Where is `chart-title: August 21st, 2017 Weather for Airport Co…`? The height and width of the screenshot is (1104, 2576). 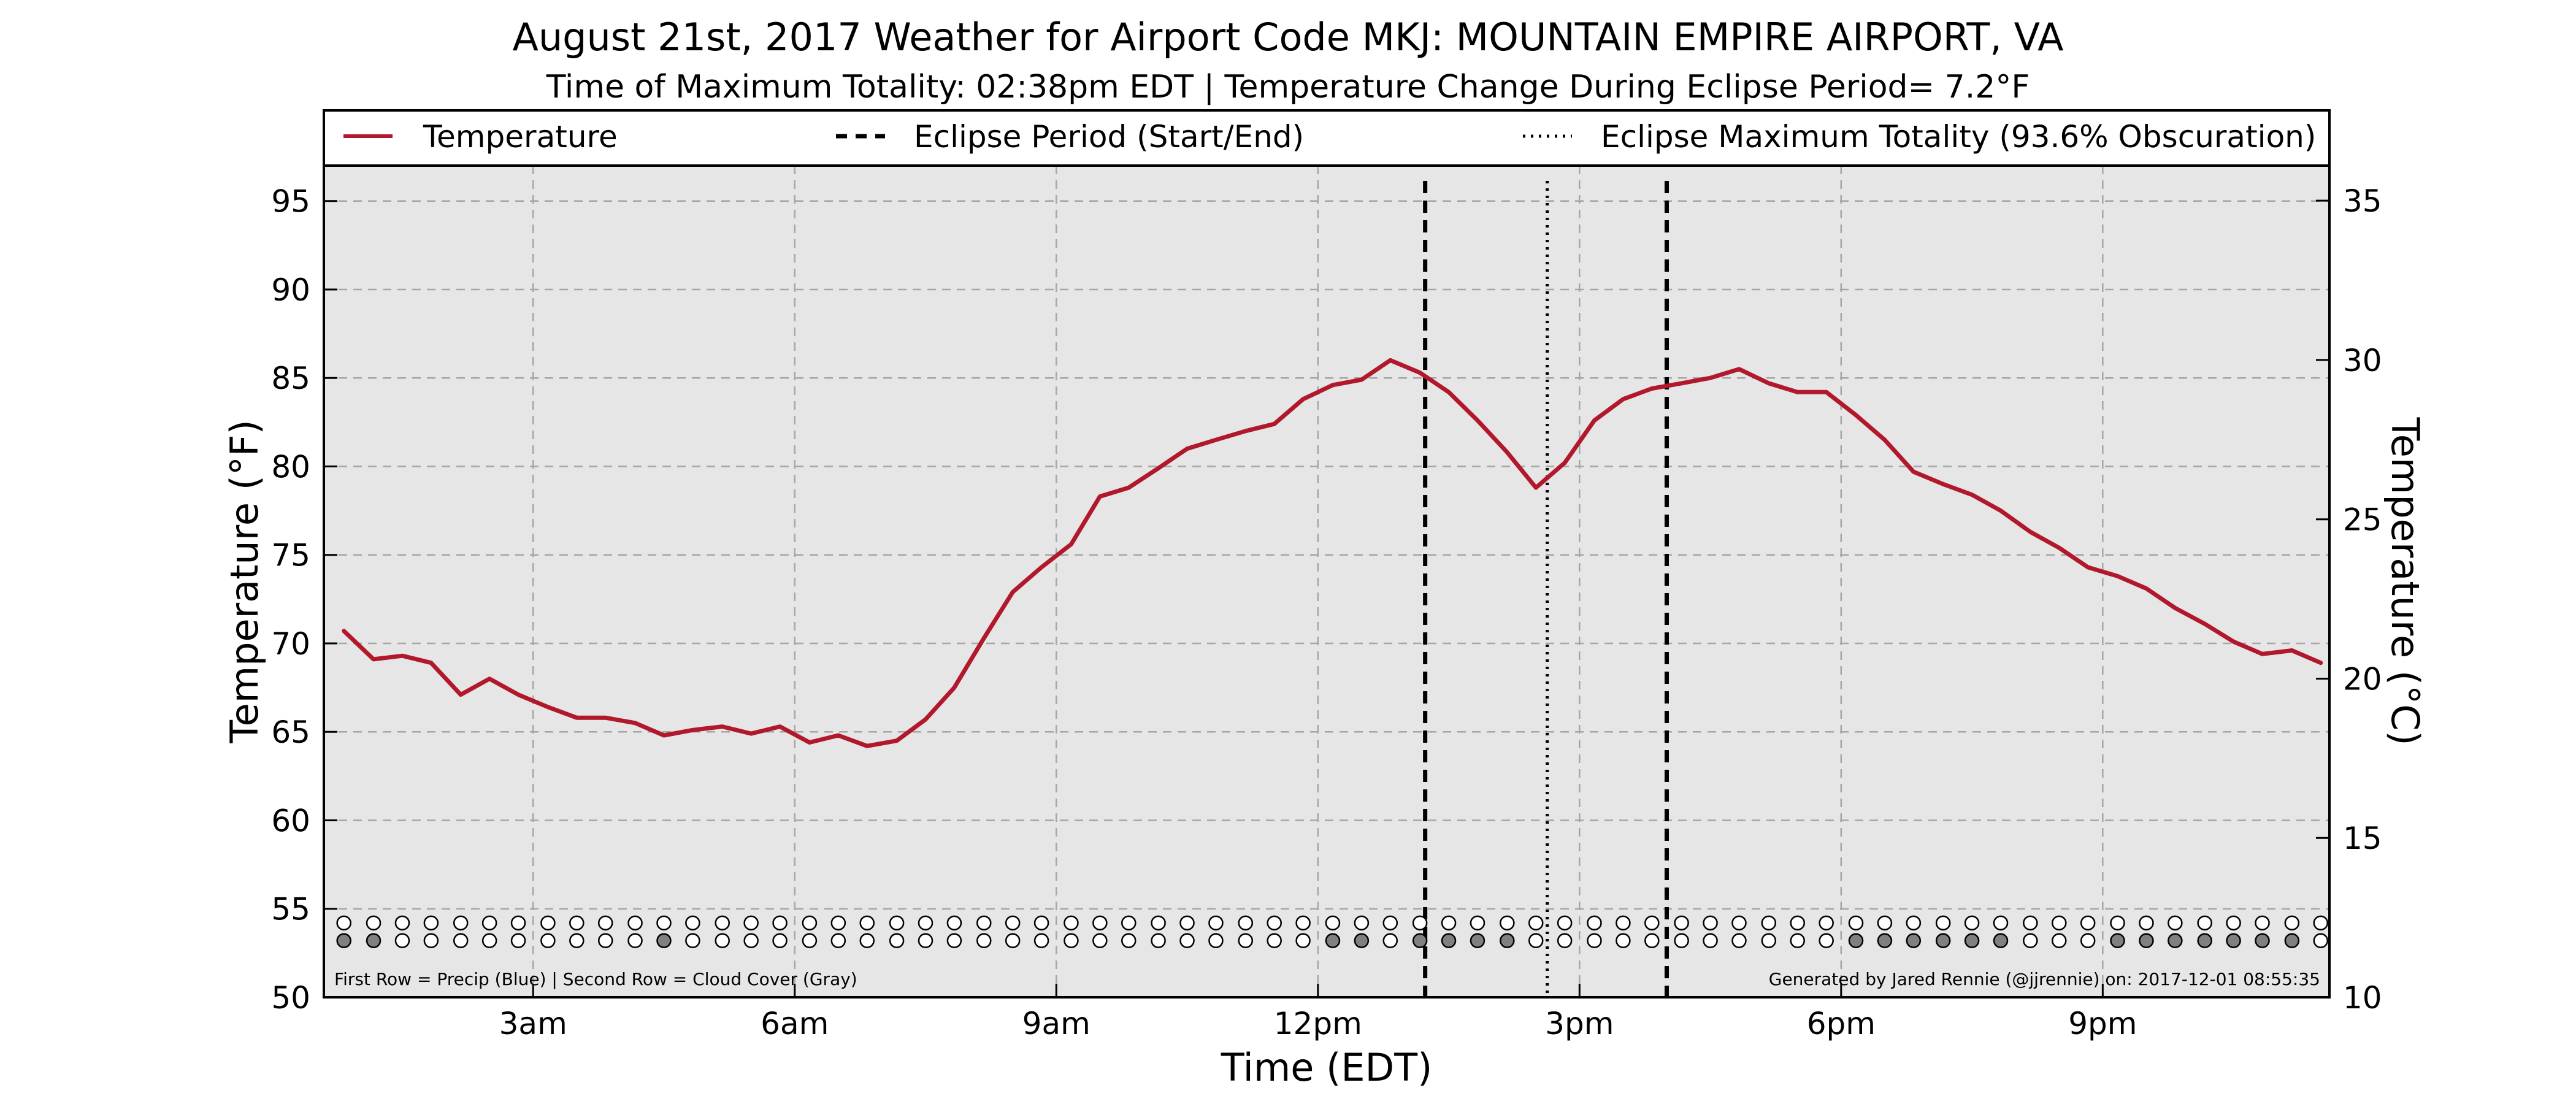 chart-title: August 21st, 2017 Weather for Airport Co… is located at coordinates (1288, 37).